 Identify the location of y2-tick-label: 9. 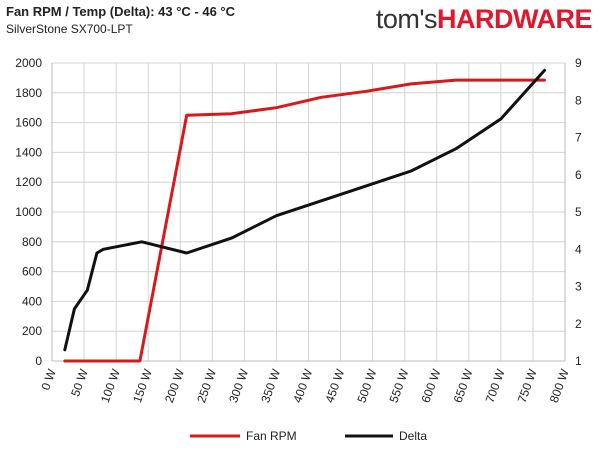
(578, 63).